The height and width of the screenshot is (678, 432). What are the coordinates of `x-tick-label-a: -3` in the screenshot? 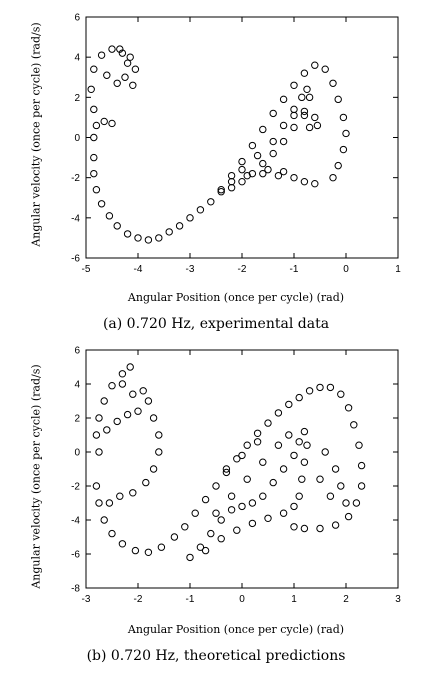 It's located at (190, 269).